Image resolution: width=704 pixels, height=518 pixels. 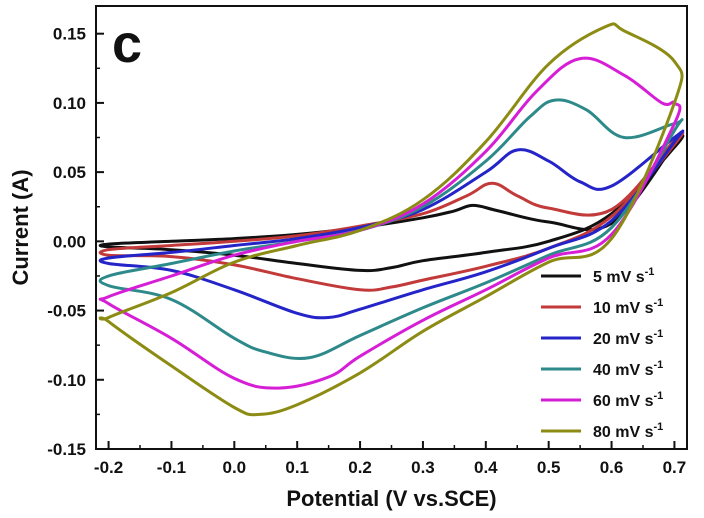 I want to click on x-tick-label: 0.6, so click(x=612, y=467).